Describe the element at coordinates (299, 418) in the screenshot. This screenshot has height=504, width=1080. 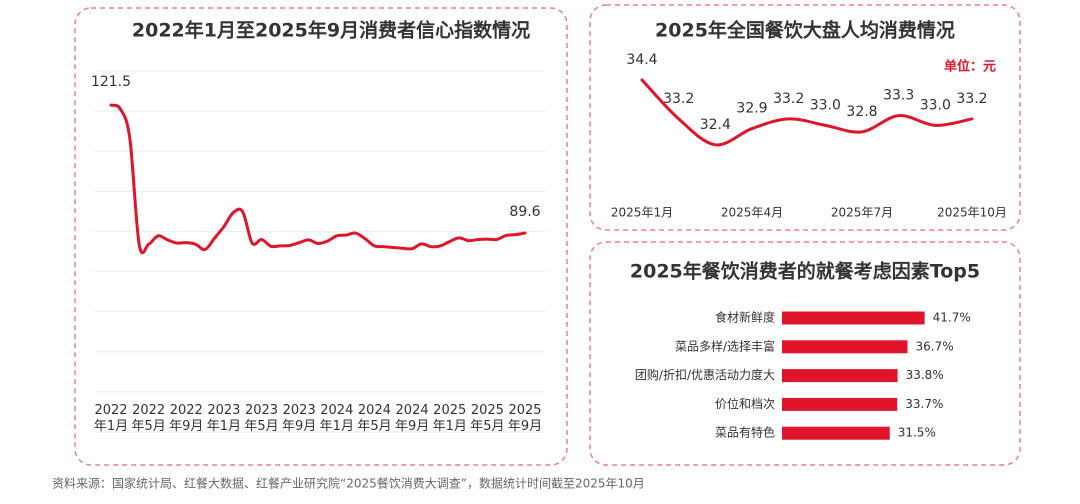
I see `x-tick-label: 2023 年9月` at that location.